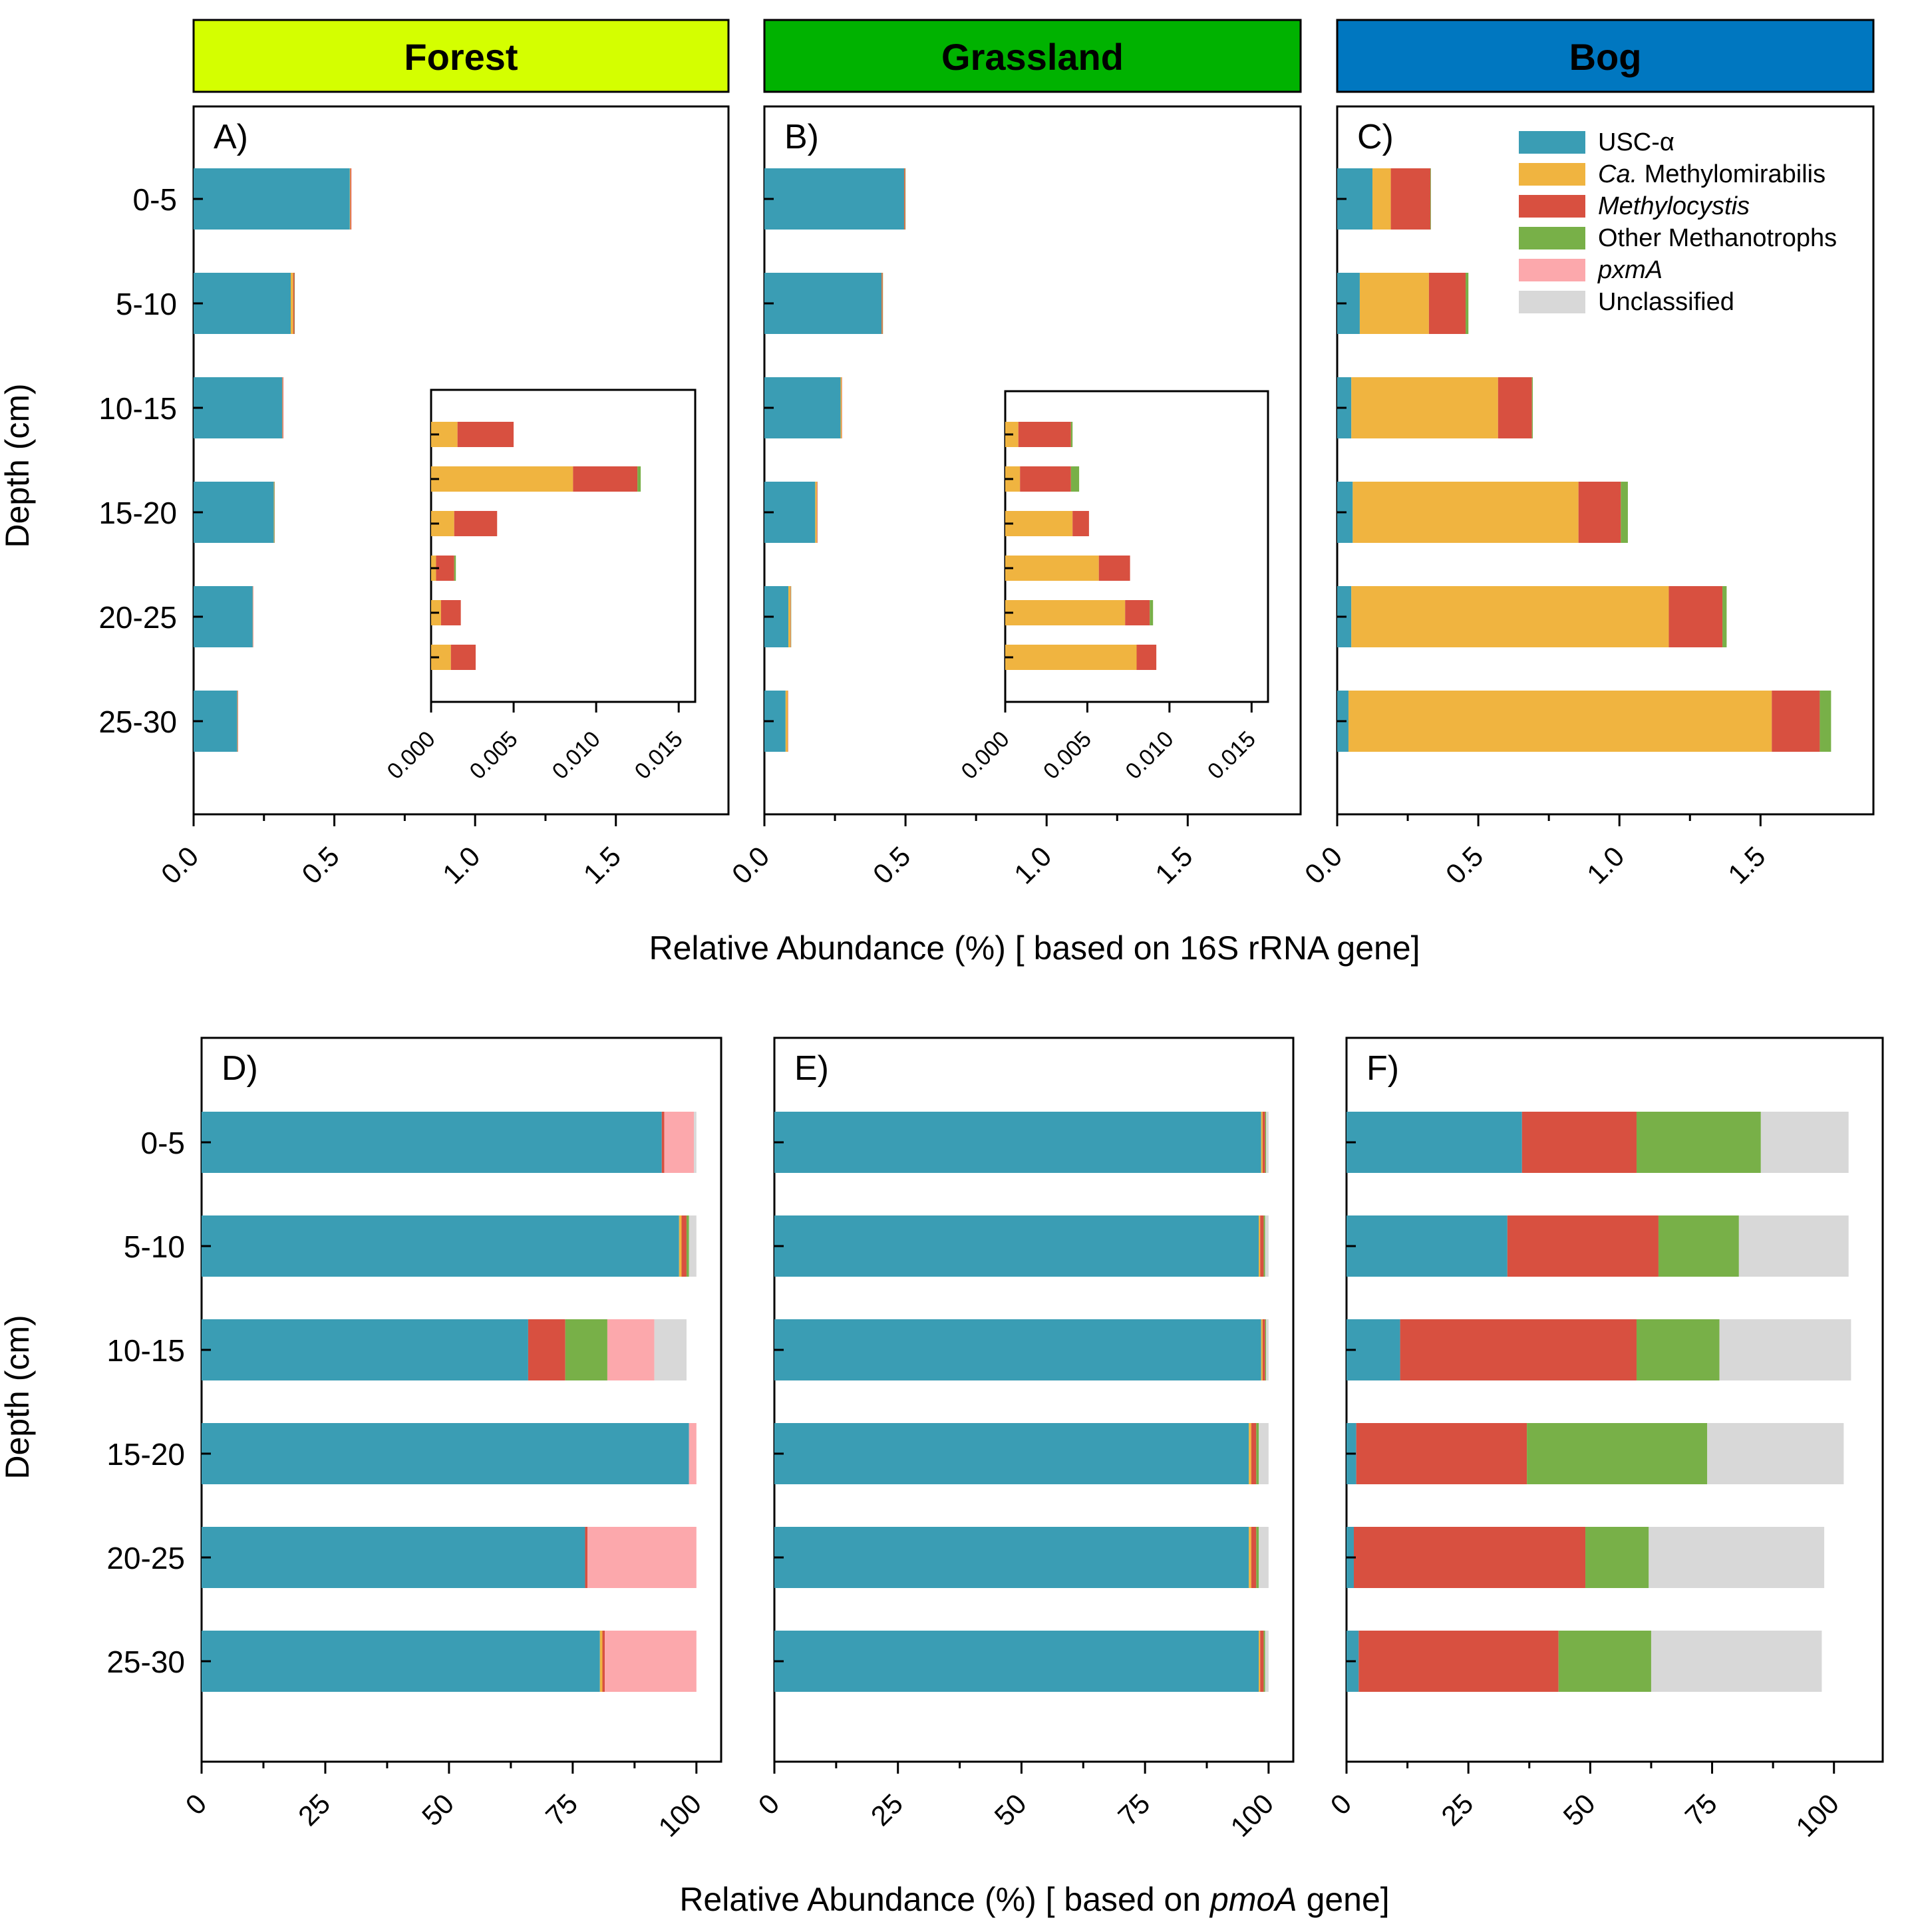 The height and width of the screenshot is (1932, 1906). I want to click on inset-x-tick-label: 0.000, so click(412, 755).